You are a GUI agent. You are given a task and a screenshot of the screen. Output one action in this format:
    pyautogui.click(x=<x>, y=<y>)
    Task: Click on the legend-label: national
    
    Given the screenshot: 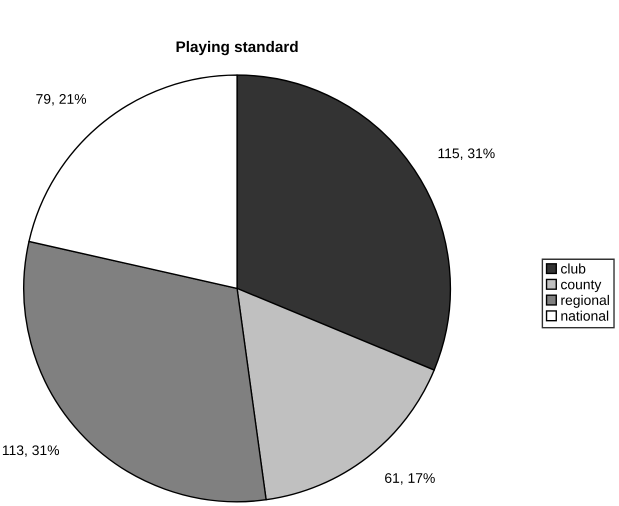 What is the action you would take?
    pyautogui.click(x=584, y=315)
    